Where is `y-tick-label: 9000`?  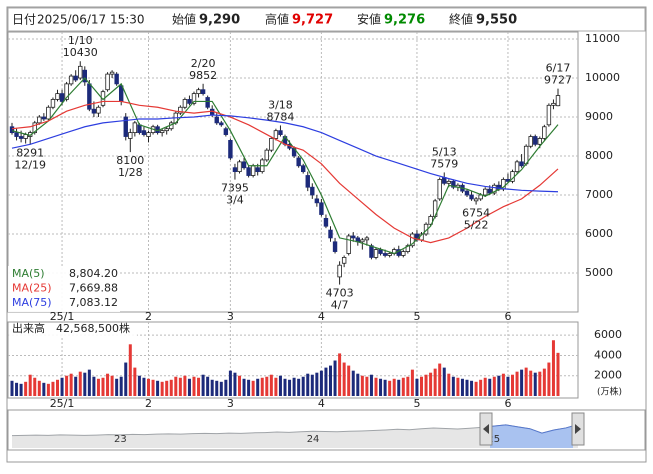 y-tick-label: 9000 is located at coordinates (599, 116).